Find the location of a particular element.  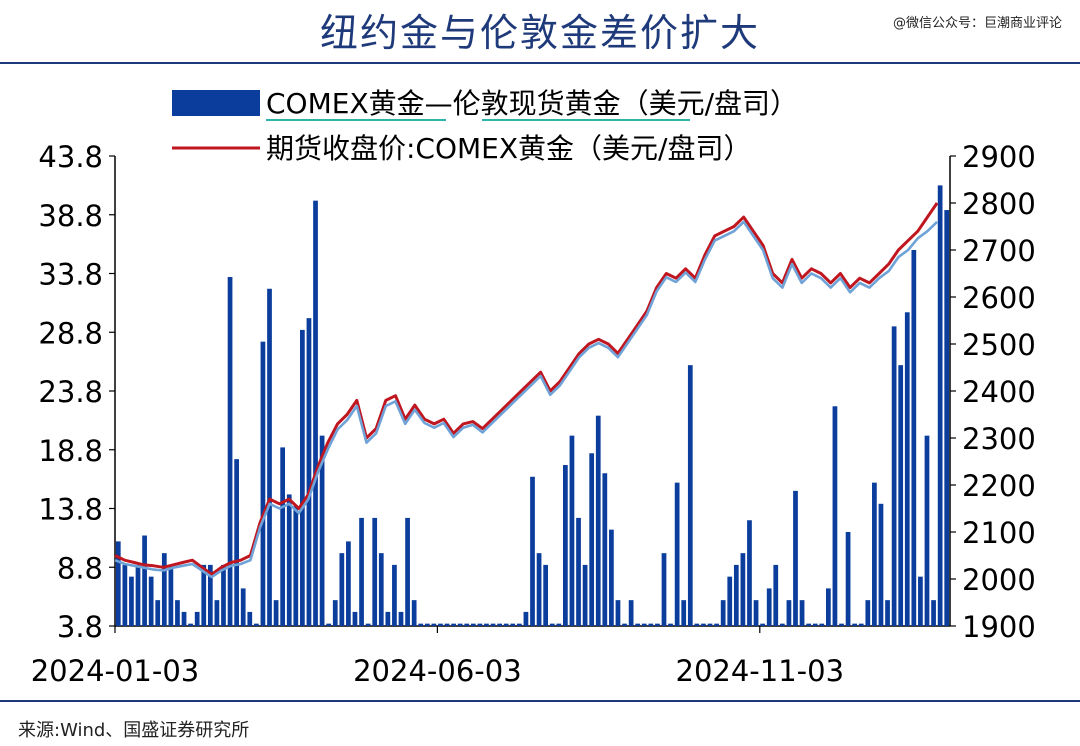

source-note: 来源:Wind、国盛证券研究所 is located at coordinates (134, 730).